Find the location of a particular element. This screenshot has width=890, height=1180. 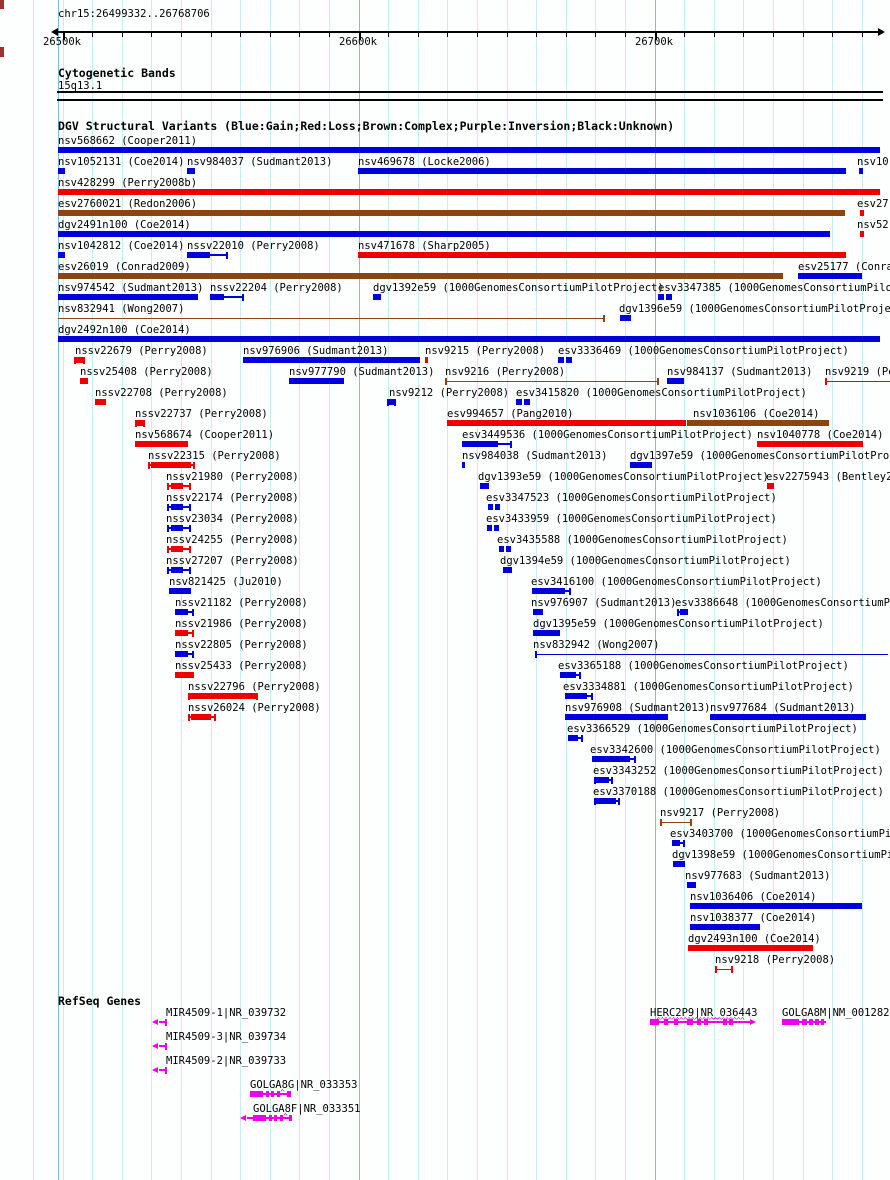

variant-label: nsv976907 (Sudmant2013) is located at coordinates (604, 603).